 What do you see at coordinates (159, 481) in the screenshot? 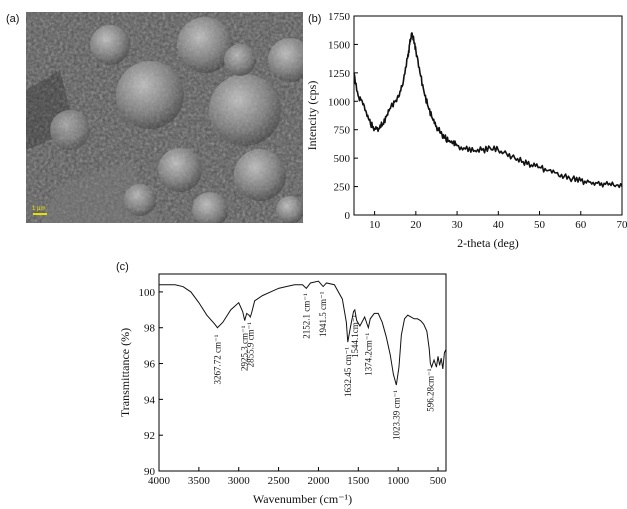
I see `x-tick-label: 4000` at bounding box center [159, 481].